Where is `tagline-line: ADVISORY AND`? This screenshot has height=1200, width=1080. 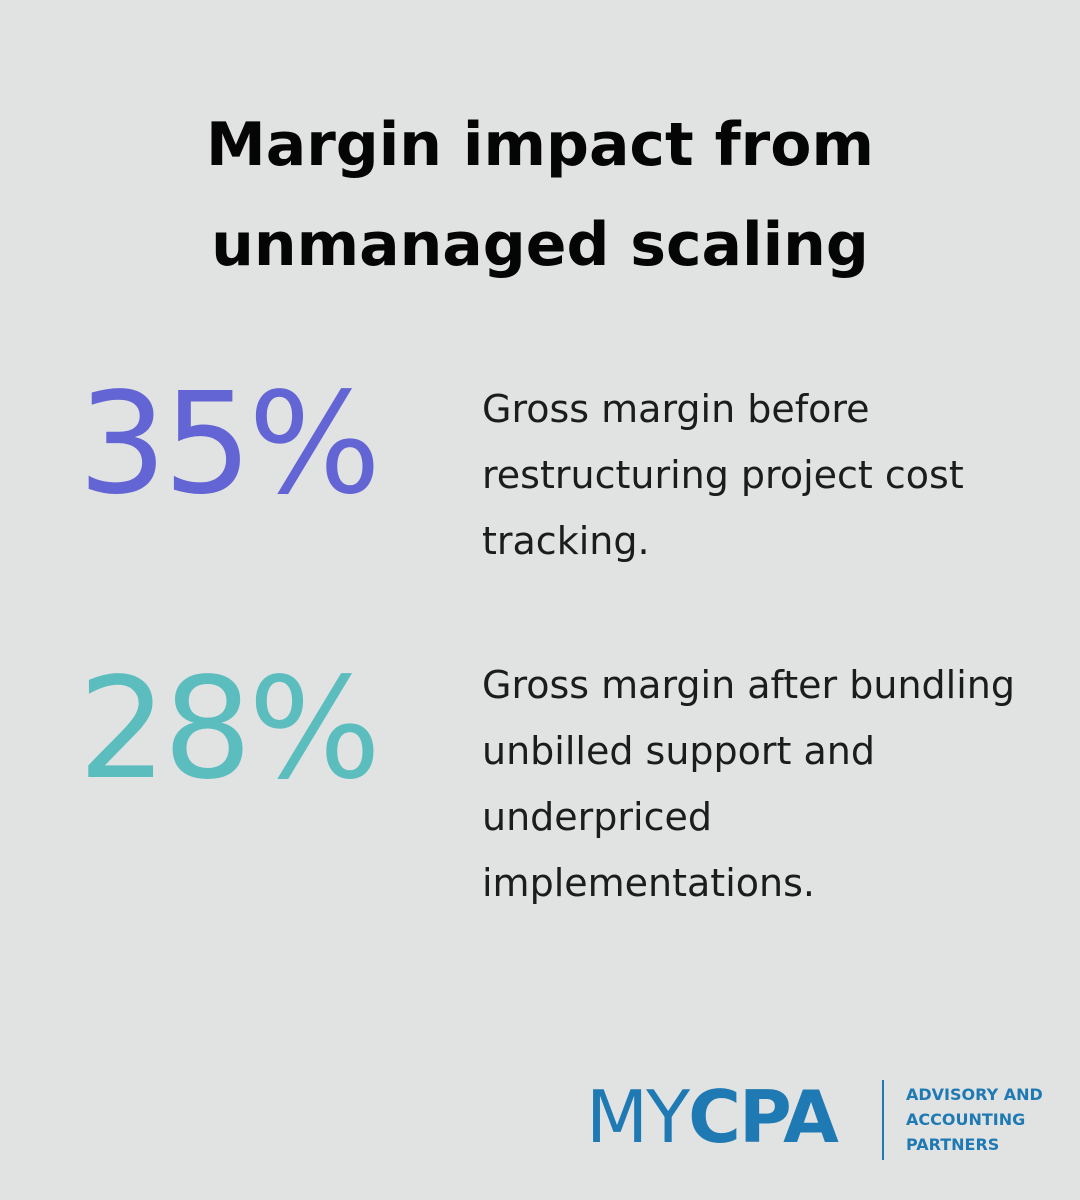 tagline-line: ADVISORY AND is located at coordinates (974, 1094).